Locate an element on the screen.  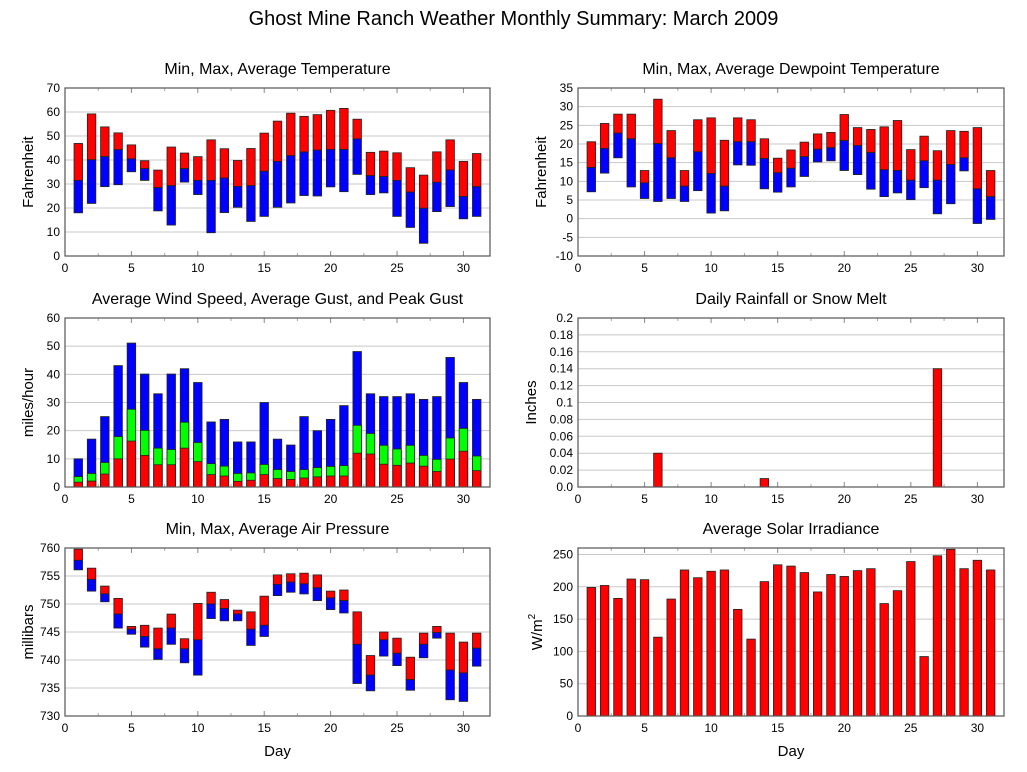
y-tick-label: 30 is located at coordinates (567, 107).